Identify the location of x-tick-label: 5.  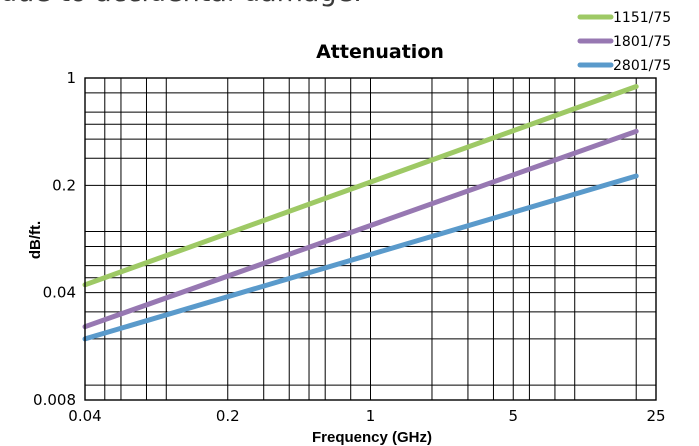
(513, 416).